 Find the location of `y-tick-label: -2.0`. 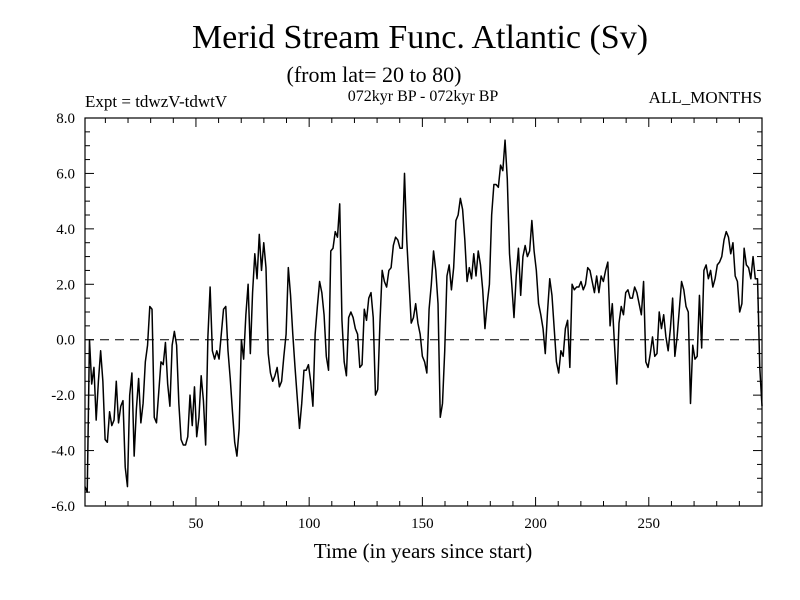

y-tick-label: -2.0 is located at coordinates (63, 396).